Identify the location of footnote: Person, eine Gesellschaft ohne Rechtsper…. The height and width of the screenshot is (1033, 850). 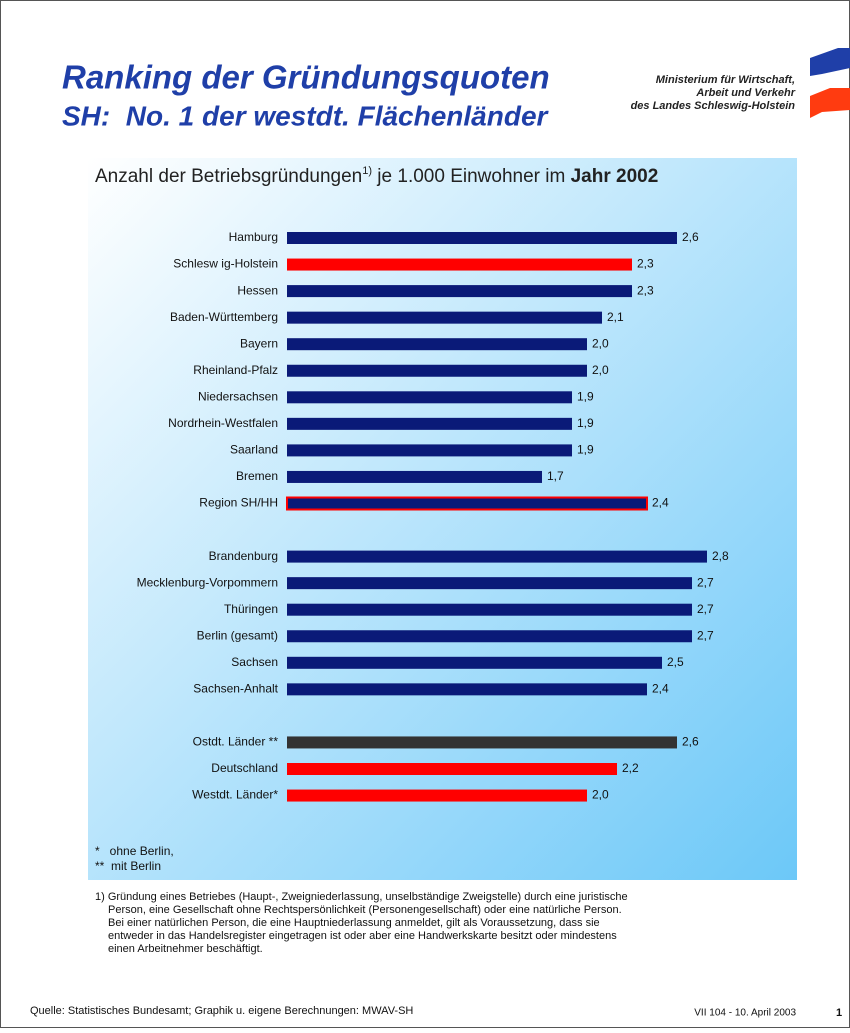
(365, 910).